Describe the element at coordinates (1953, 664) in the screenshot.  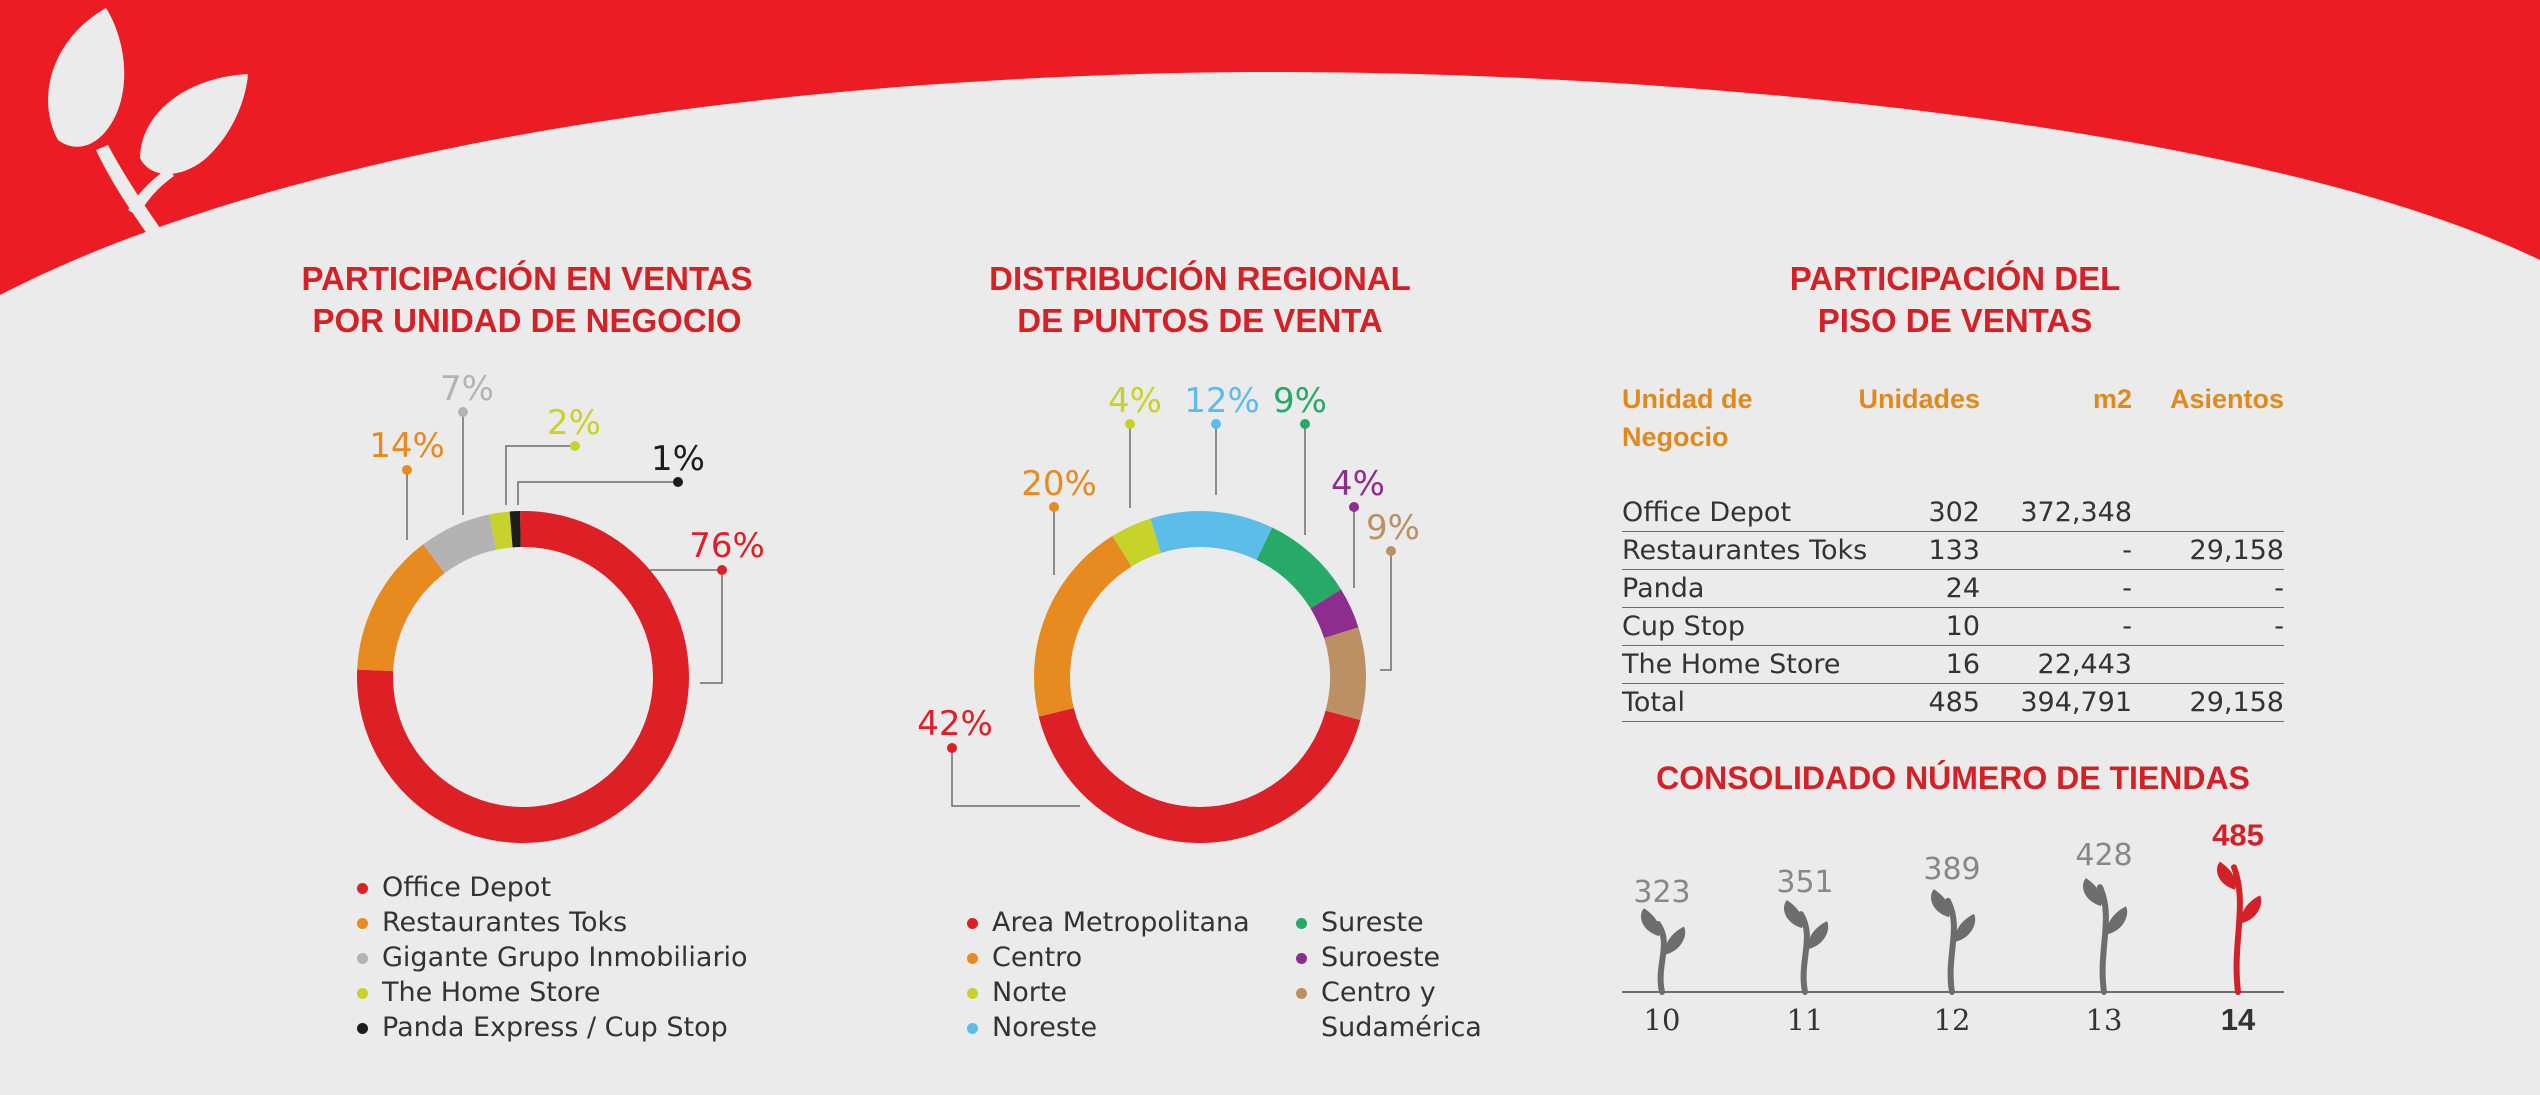
I see `table-row: The Home Store 16 22,443` at that location.